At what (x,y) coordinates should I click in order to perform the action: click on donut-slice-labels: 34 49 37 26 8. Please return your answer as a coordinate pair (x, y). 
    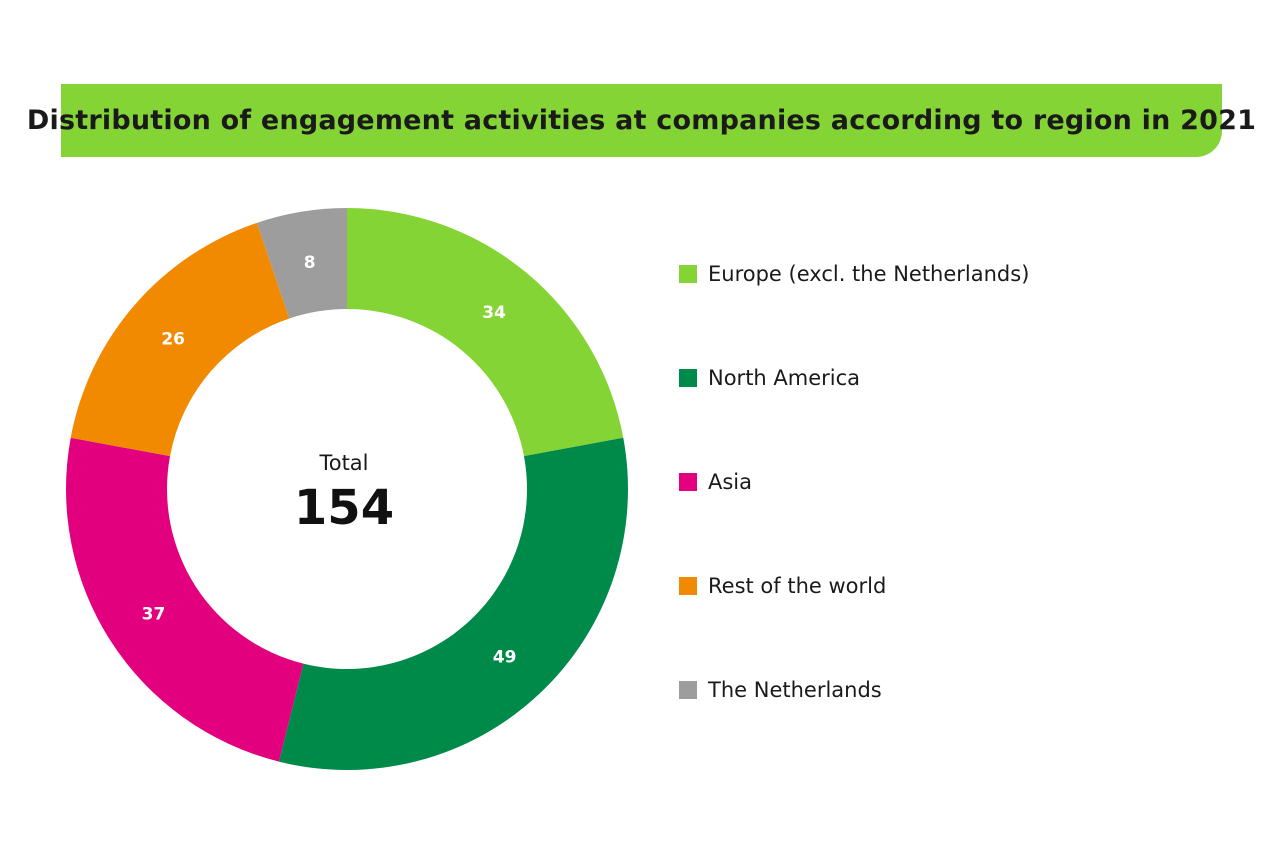
    Looking at the image, I should click on (329, 460).